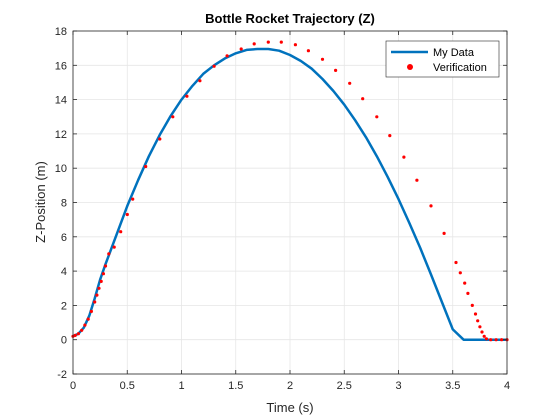 The width and height of the screenshot is (560, 420). I want to click on y-tick-label: 12, so click(61, 135).